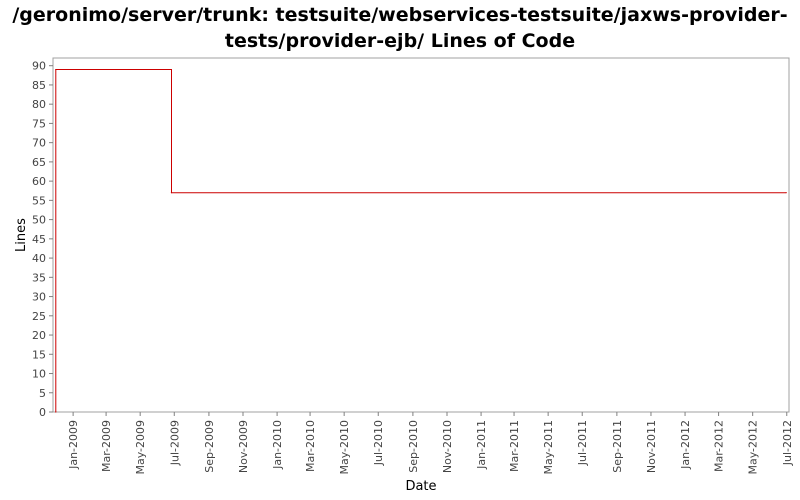  What do you see at coordinates (39, 297) in the screenshot?
I see `y-tick-label: 30` at bounding box center [39, 297].